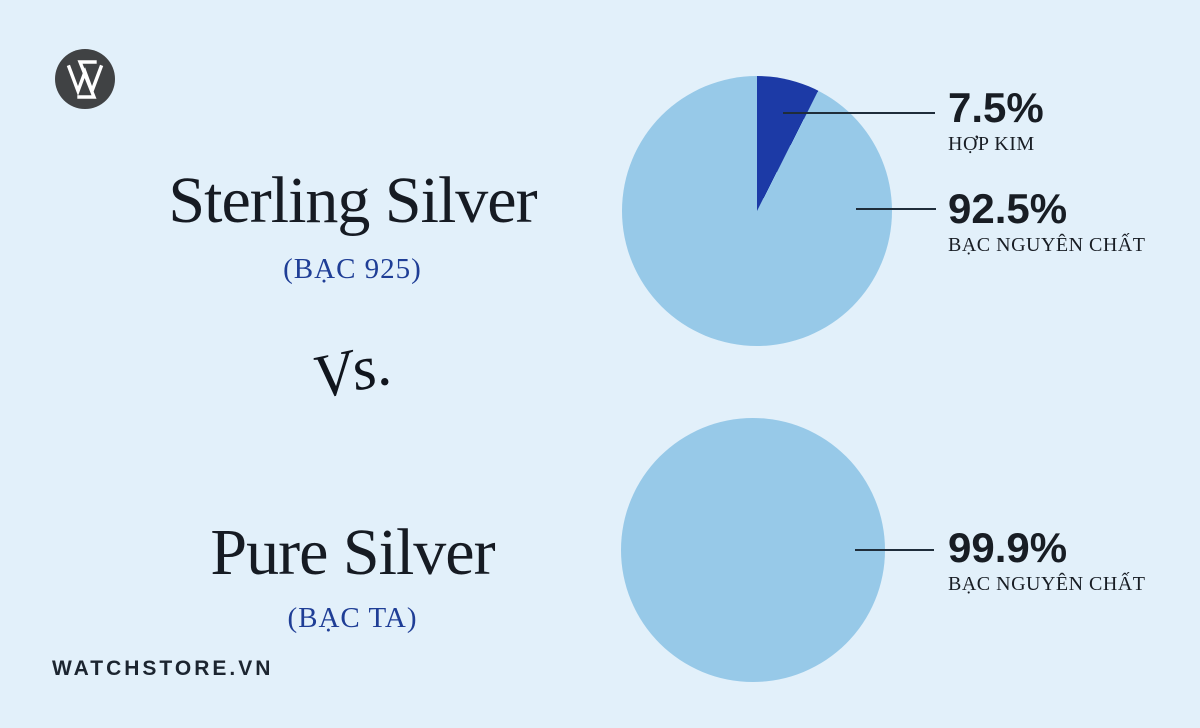 The image size is (1200, 728). Describe the element at coordinates (352, 618) in the screenshot. I see `pure-silver-subtitle: (BẠC TA)` at that location.